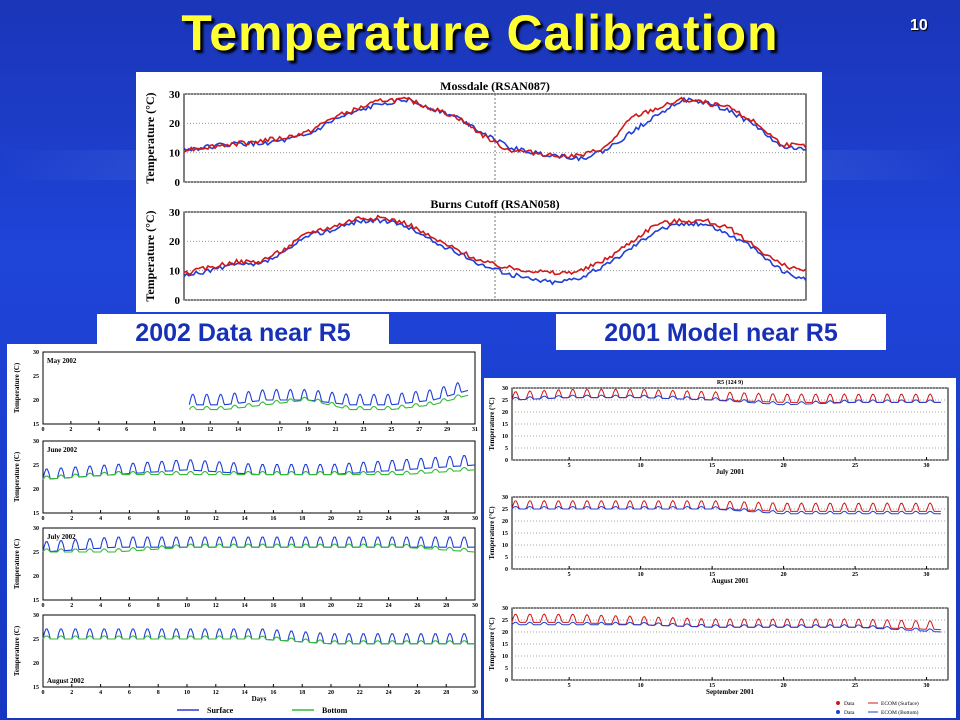 Image resolution: width=960 pixels, height=720 pixels. Describe the element at coordinates (475, 430) in the screenshot. I see `x-tick-label: 31` at that location.